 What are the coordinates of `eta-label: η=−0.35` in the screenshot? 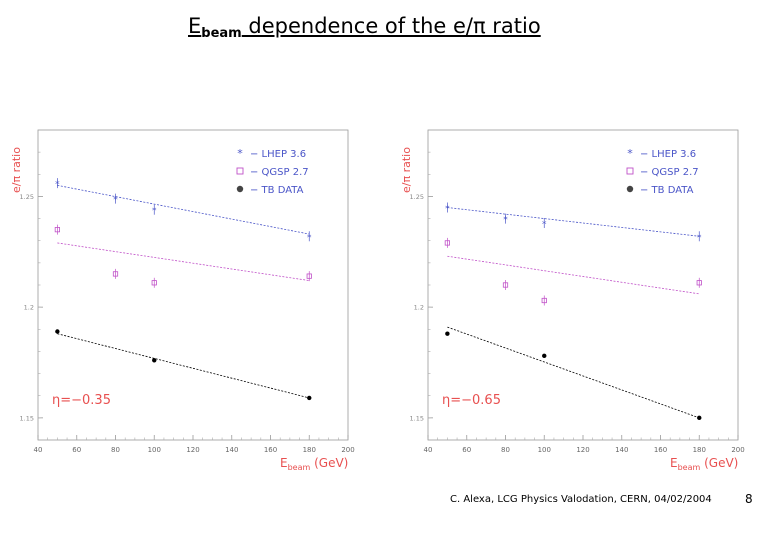 It's located at (81, 400).